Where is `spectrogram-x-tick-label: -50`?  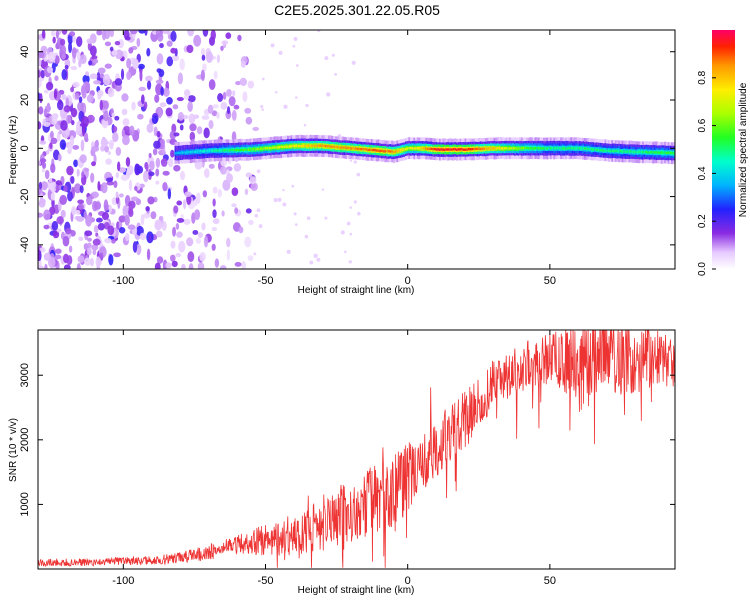
spectrogram-x-tick-label: -50 is located at coordinates (266, 281).